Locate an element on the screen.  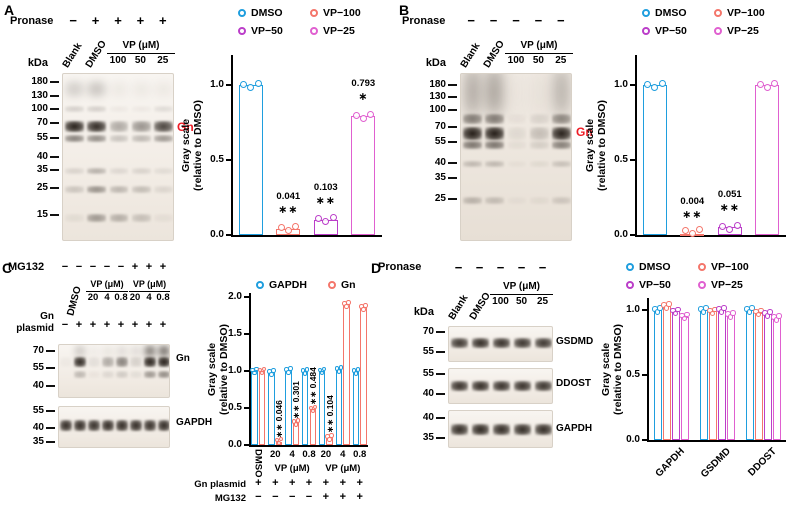
panel-b-vp-dose-100: 100 is located at coordinates (516, 60).